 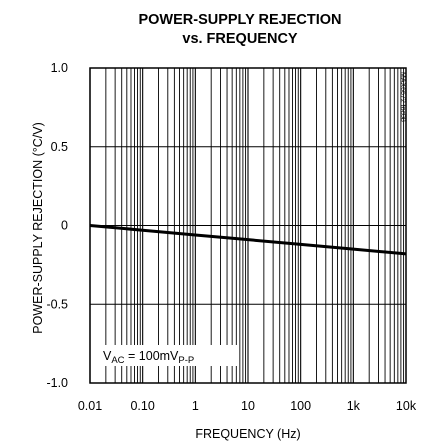 I want to click on x-tick-label: 10, so click(x=248, y=406).